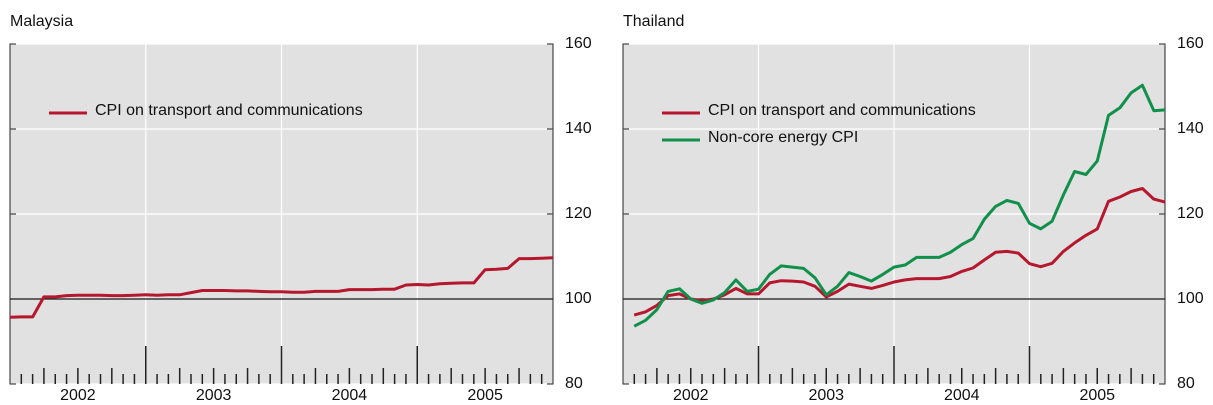 The width and height of the screenshot is (1213, 405). What do you see at coordinates (281, 287) in the screenshot?
I see `data-line` at bounding box center [281, 287].